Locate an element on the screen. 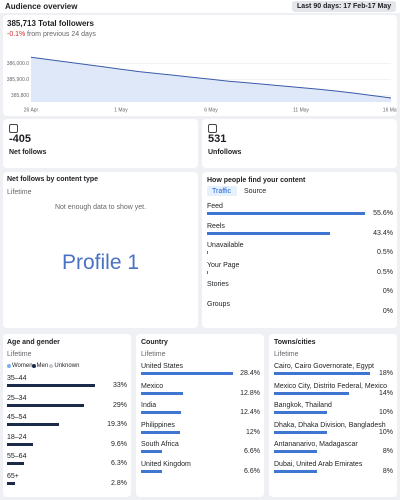 The image size is (400, 500). card-title: Towns/cities is located at coordinates (295, 342).